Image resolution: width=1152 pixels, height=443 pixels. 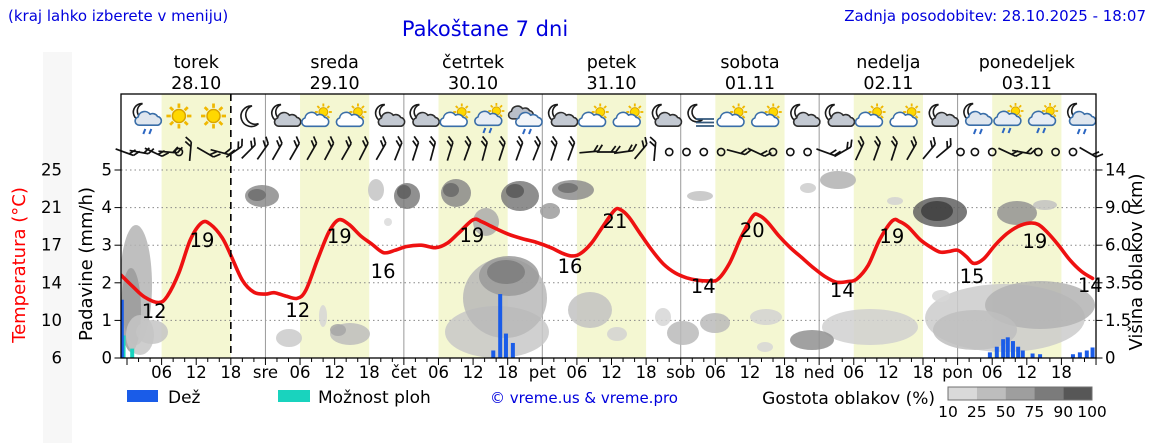 I want to click on day-name: sobota, so click(x=749, y=63).